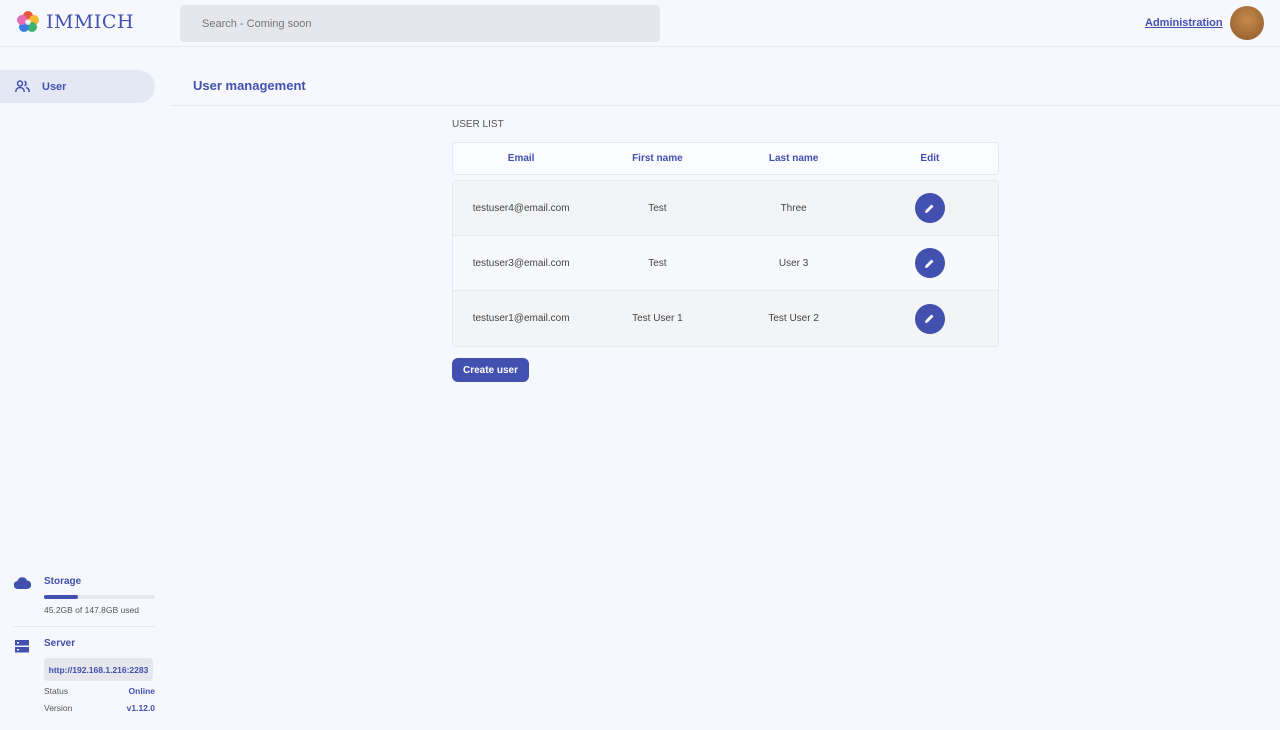  Describe the element at coordinates (490, 370) in the screenshot. I see `create-user-button: Create user` at that location.